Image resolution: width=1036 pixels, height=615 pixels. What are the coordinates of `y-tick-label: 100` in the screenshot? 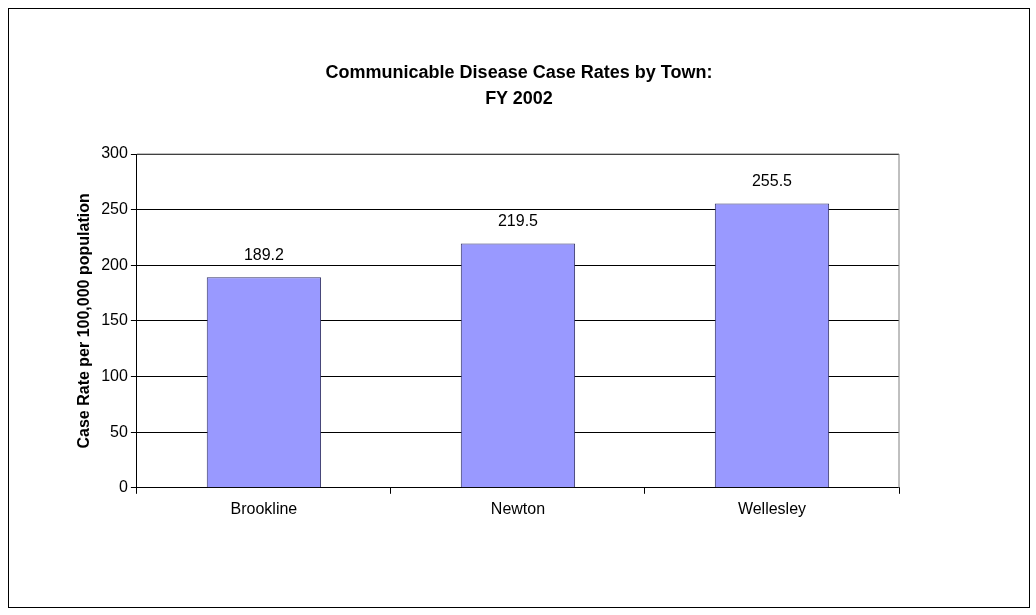 It's located at (114, 375).